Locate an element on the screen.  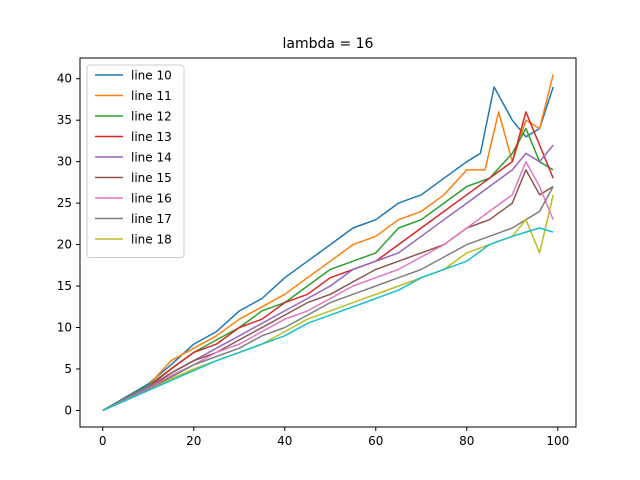
legend-label: line 11 is located at coordinates (151, 96).